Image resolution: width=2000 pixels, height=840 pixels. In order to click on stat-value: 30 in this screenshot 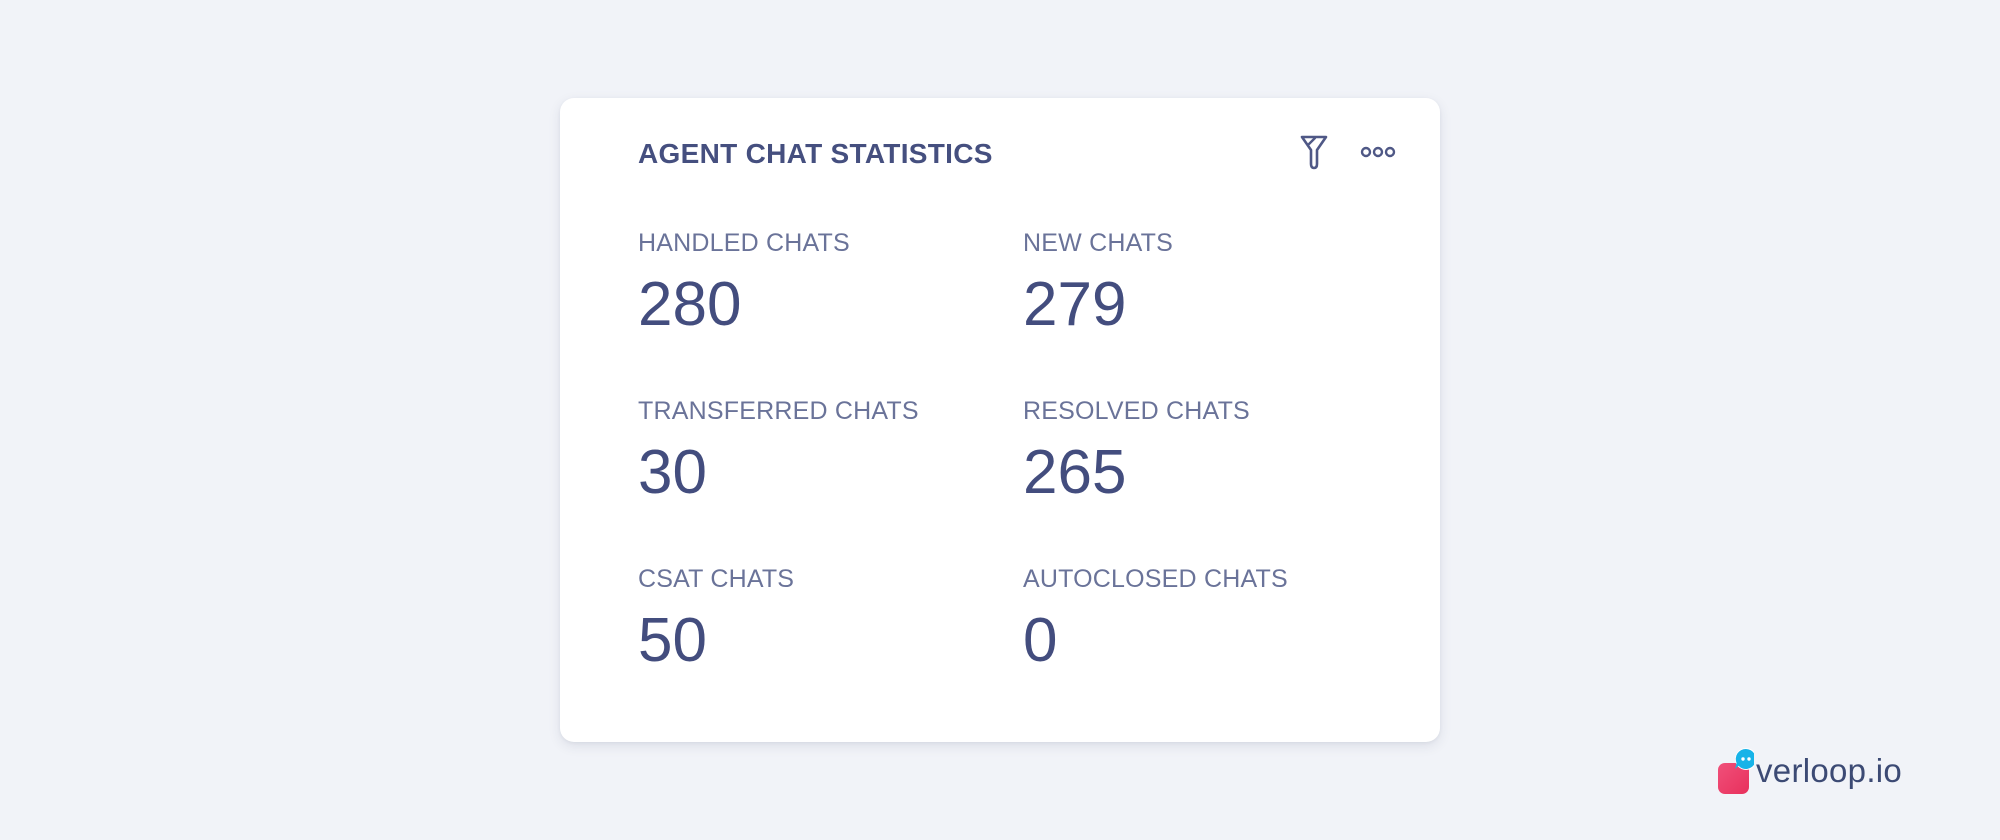, I will do `click(672, 472)`.